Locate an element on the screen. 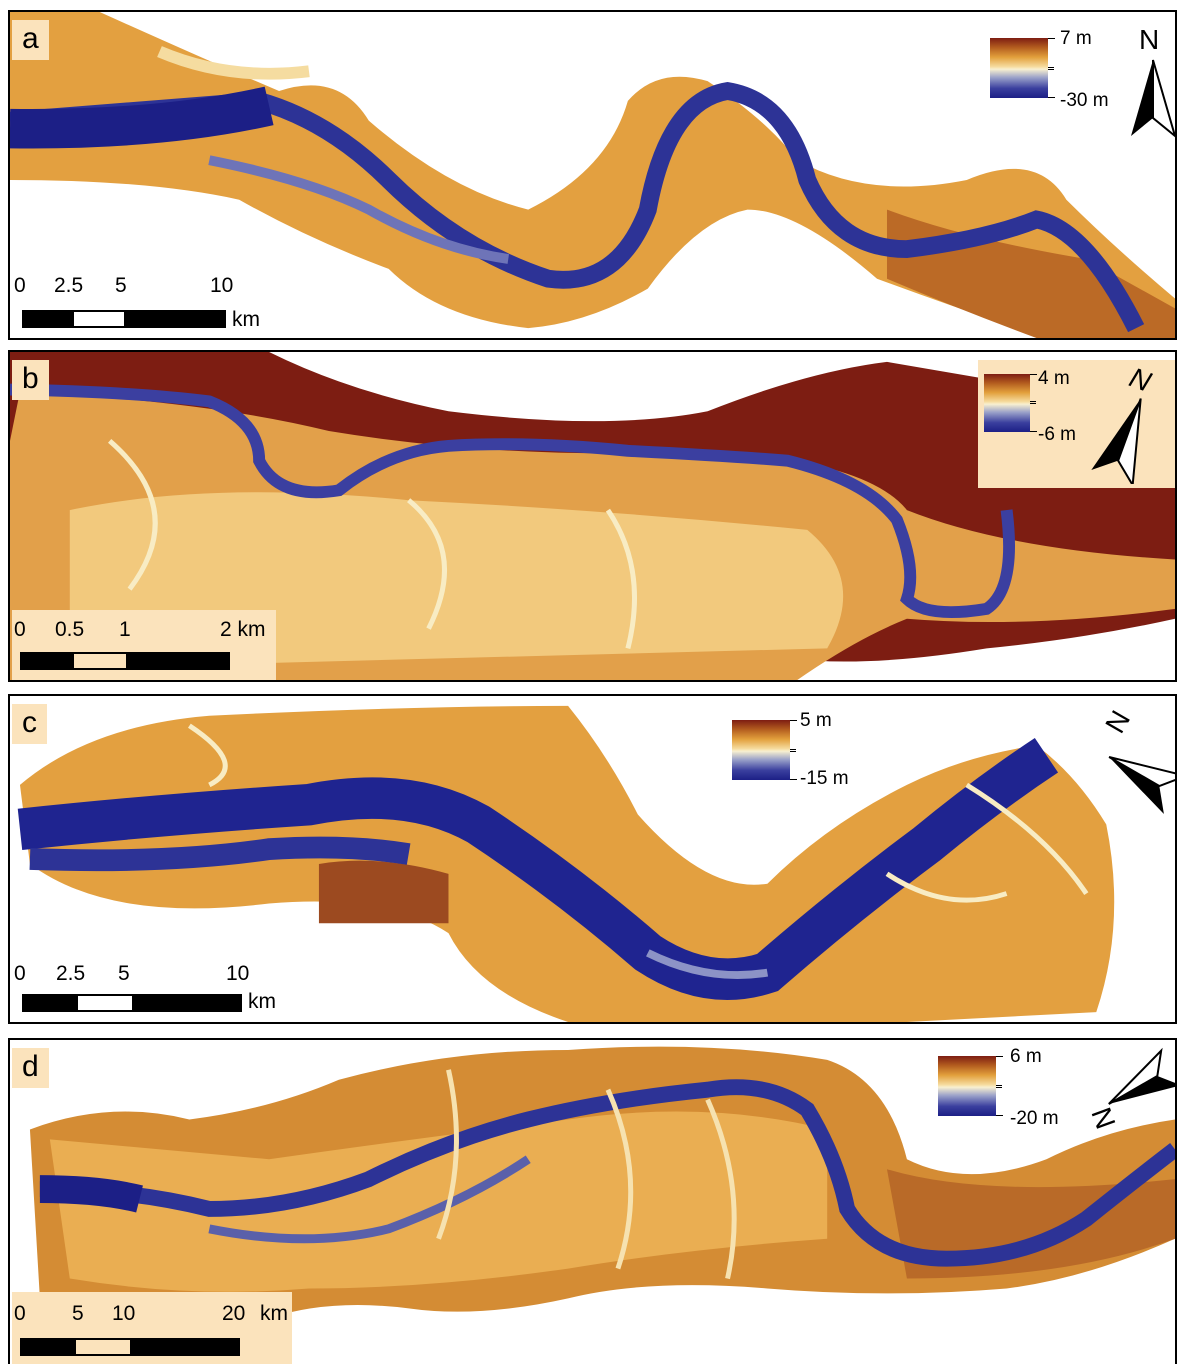 Image resolution: width=1179 pixels, height=1364 pixels. legend-max-c: 5 m is located at coordinates (816, 720).